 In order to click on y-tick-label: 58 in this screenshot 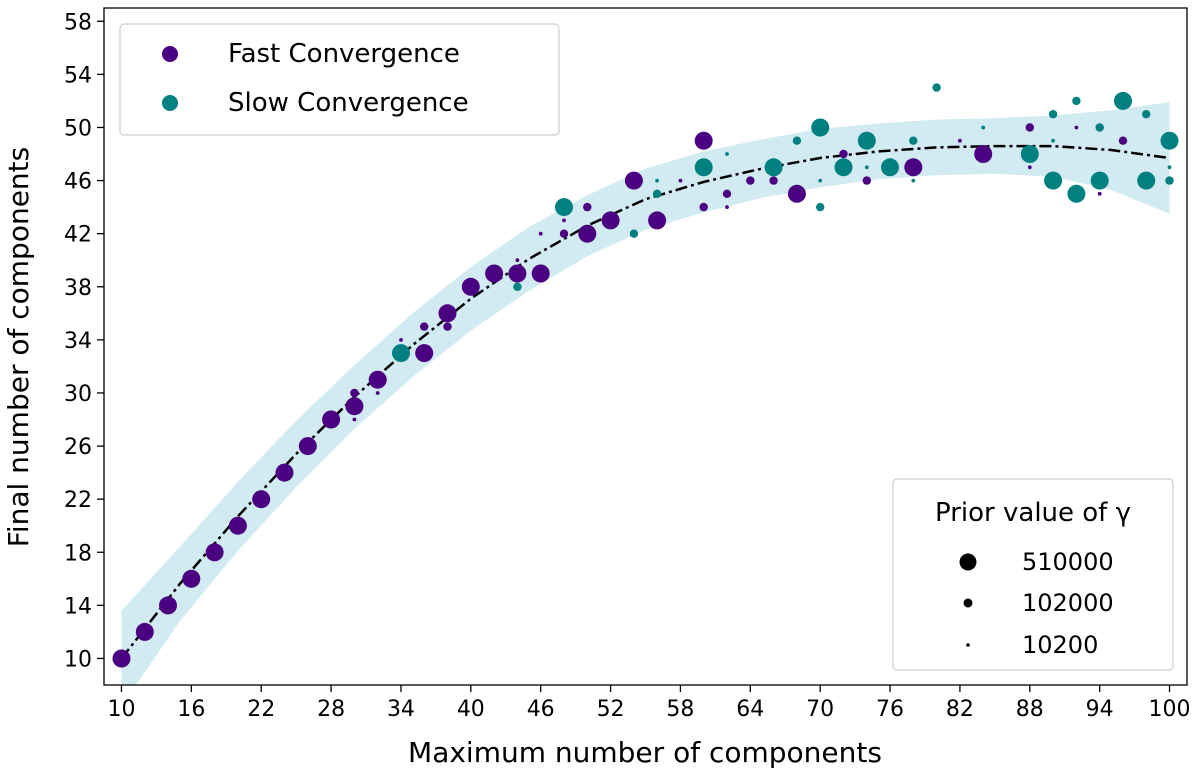, I will do `click(78, 22)`.